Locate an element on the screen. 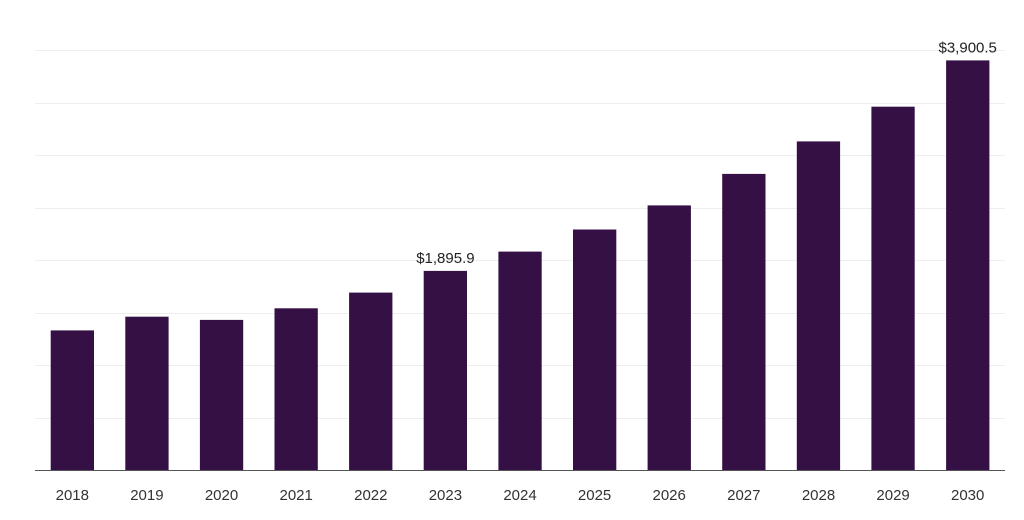 The image size is (1024, 520). x-tick-label: 2028 is located at coordinates (818, 495).